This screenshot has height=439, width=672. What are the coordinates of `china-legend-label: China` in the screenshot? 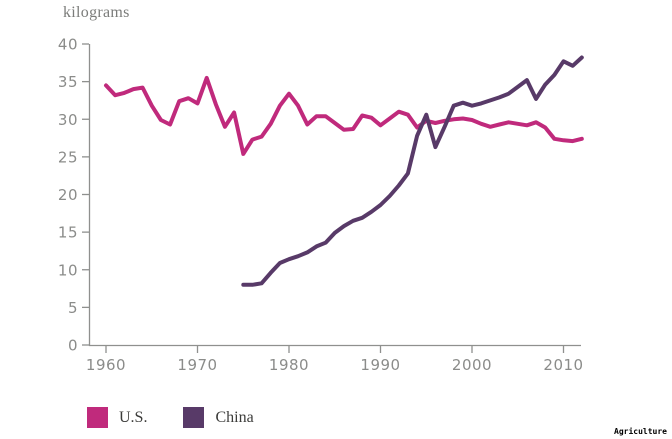 It's located at (234, 417).